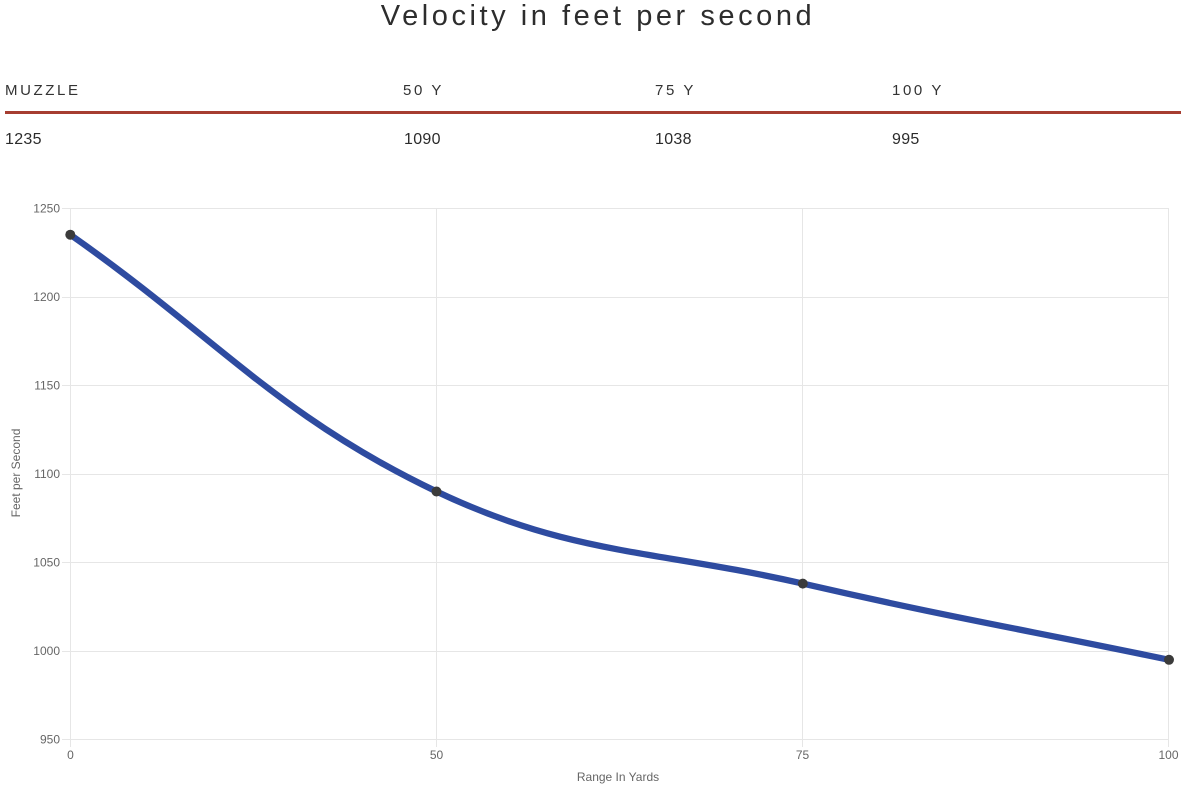  What do you see at coordinates (437, 755) in the screenshot?
I see `svg-text: 50` at bounding box center [437, 755].